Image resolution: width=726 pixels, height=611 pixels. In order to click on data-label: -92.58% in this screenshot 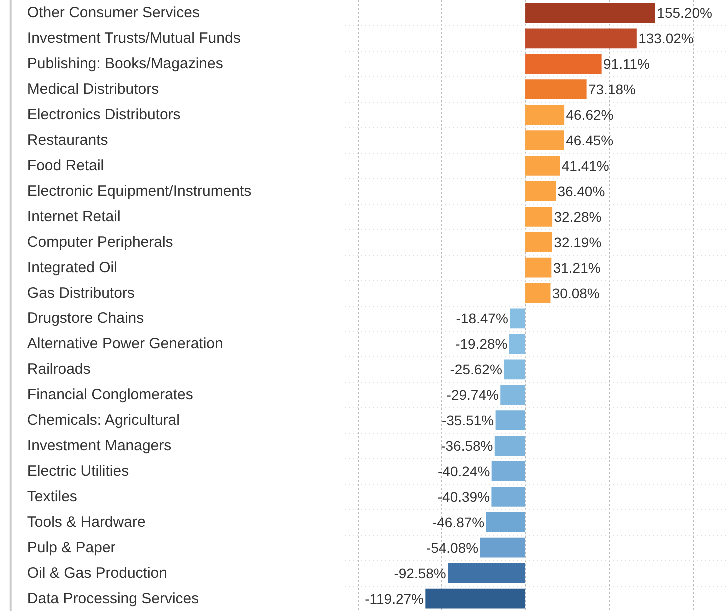, I will do `click(420, 573)`.